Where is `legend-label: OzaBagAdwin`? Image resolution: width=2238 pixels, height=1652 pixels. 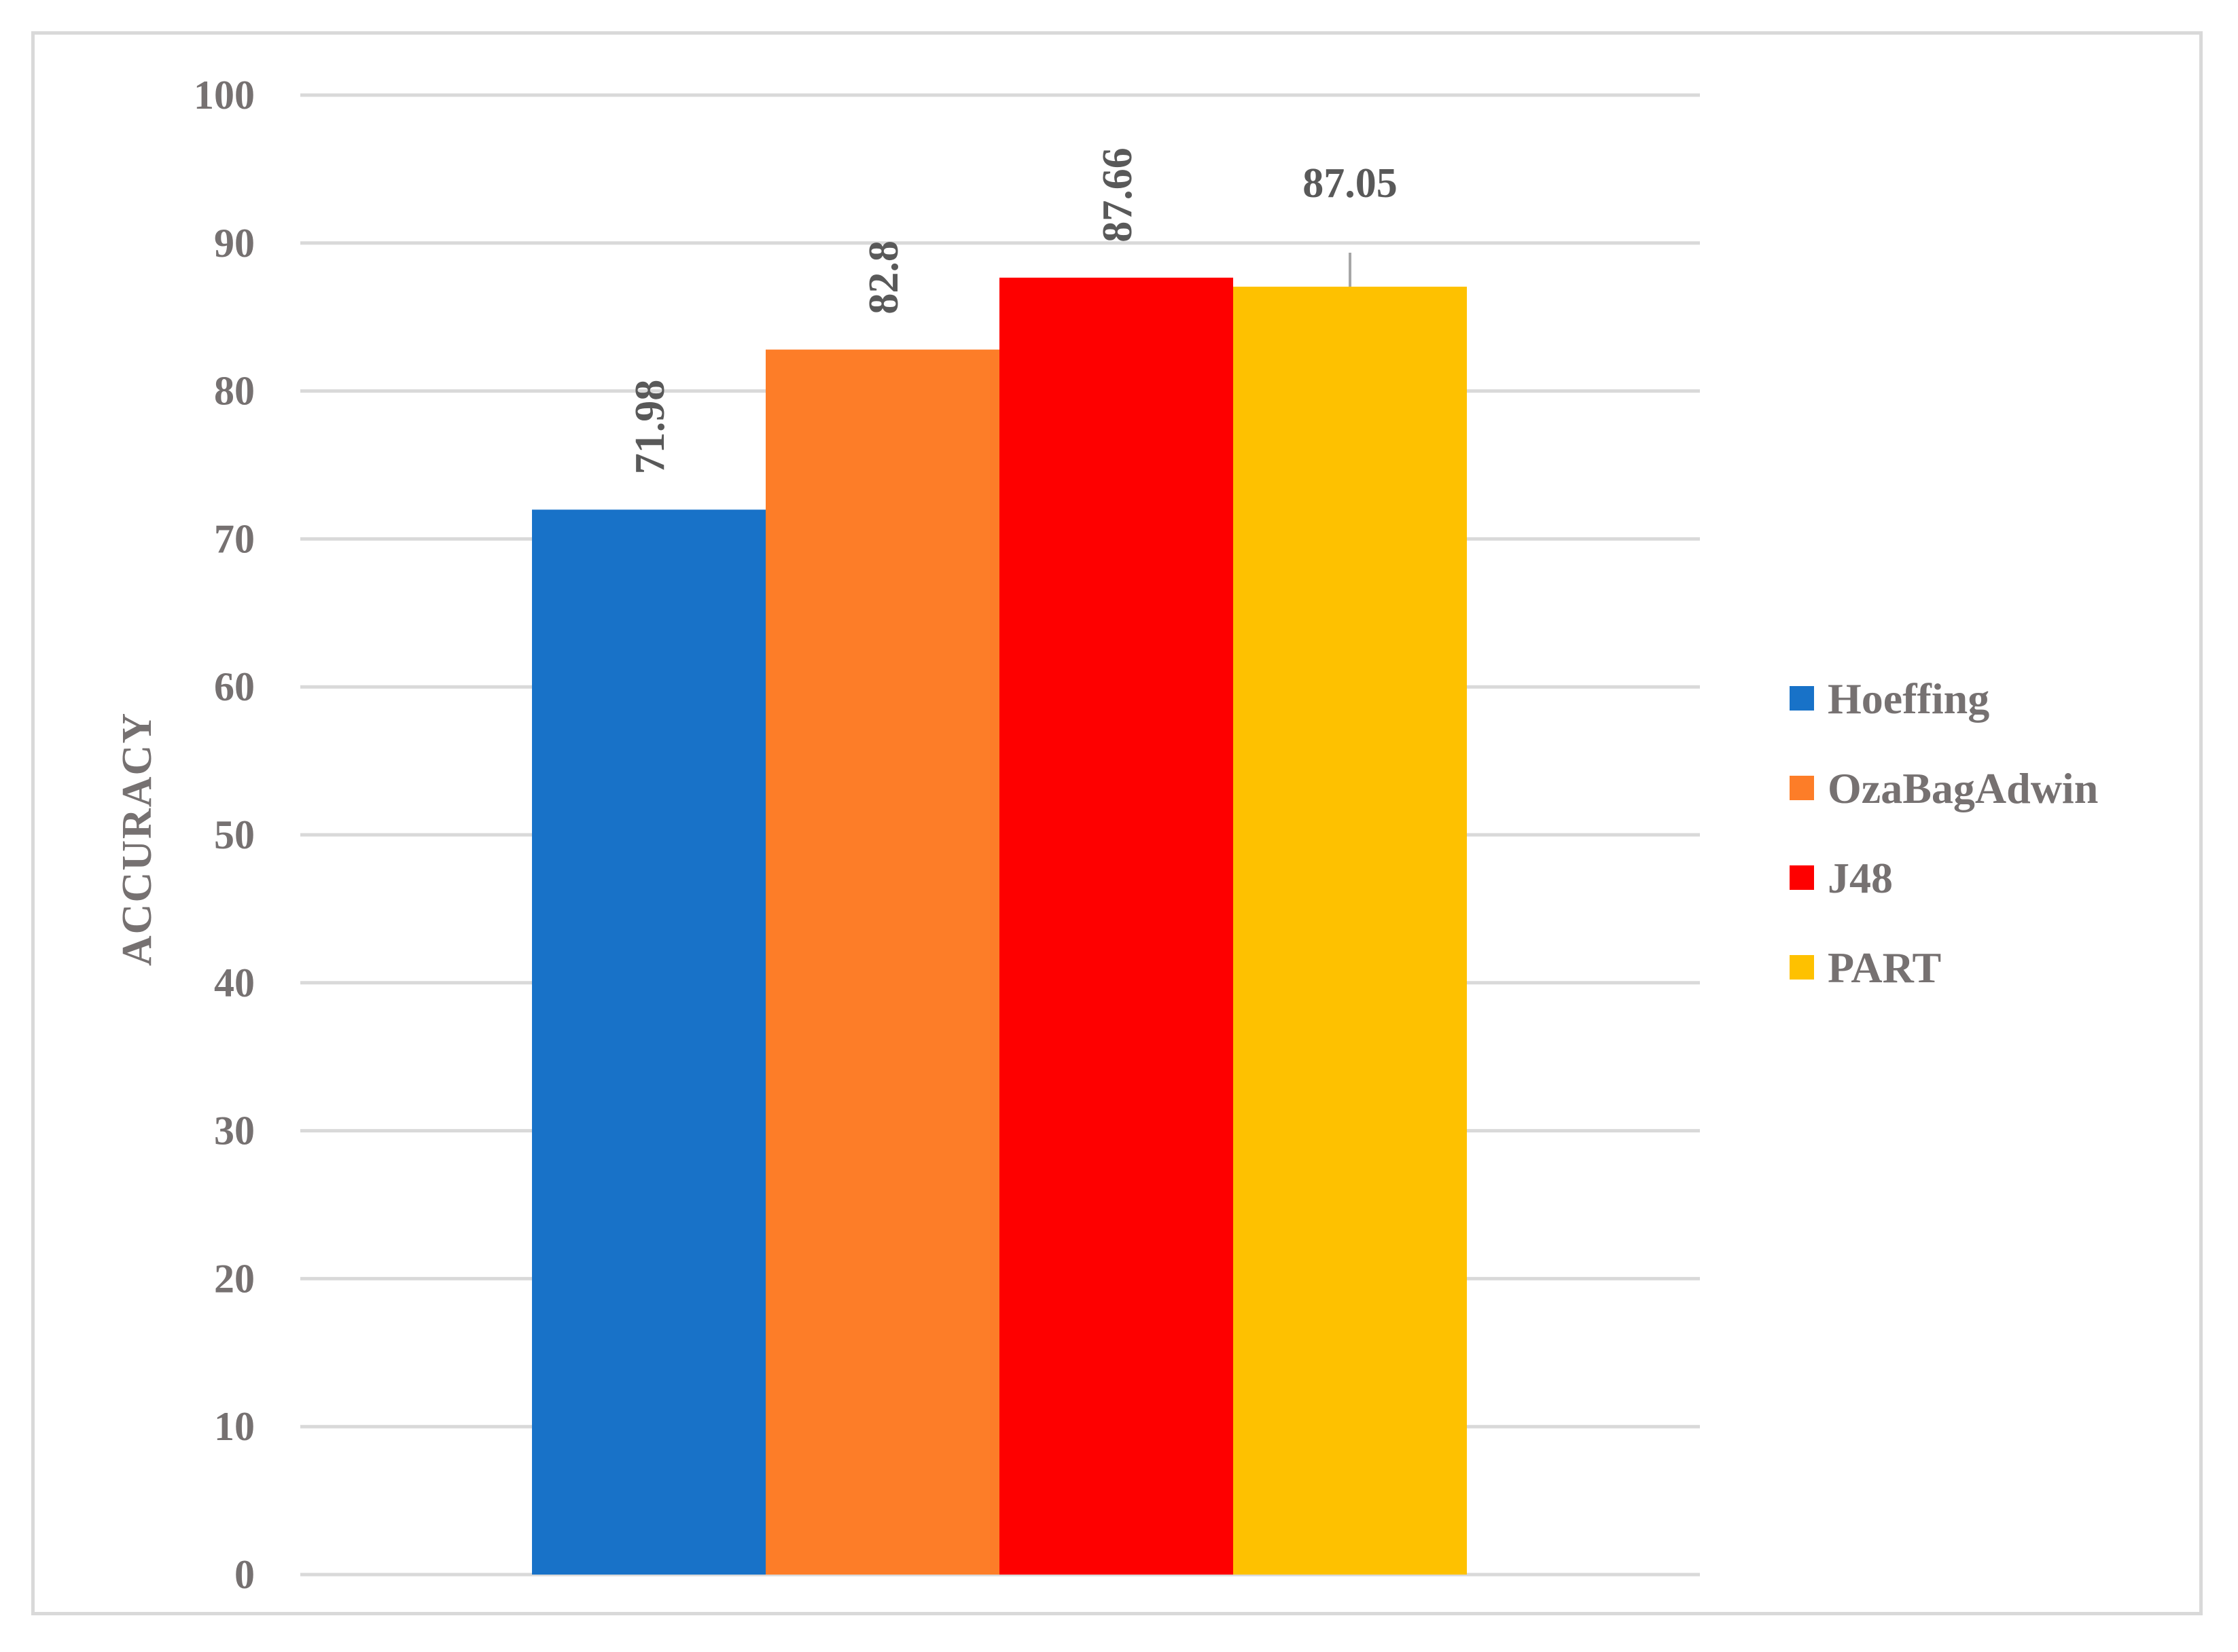
legend-label: OzaBagAdwin is located at coordinates (1963, 788).